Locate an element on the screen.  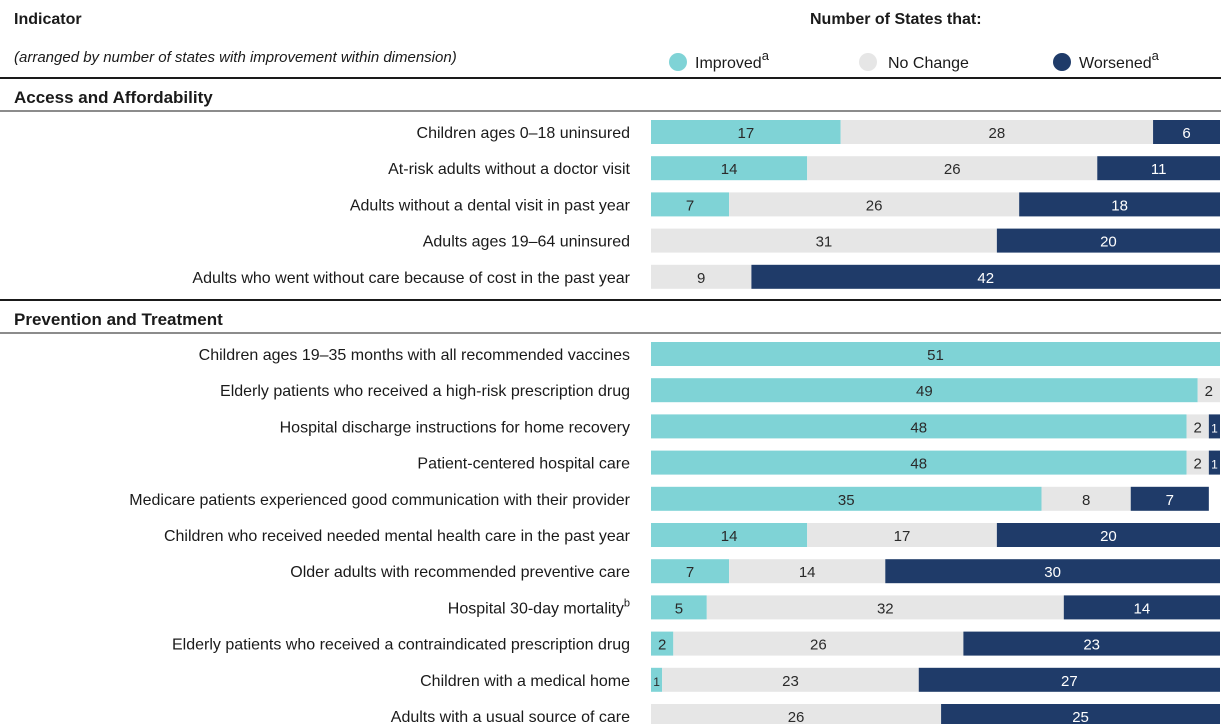
legend-label-improved: Improveda is located at coordinates (732, 60).